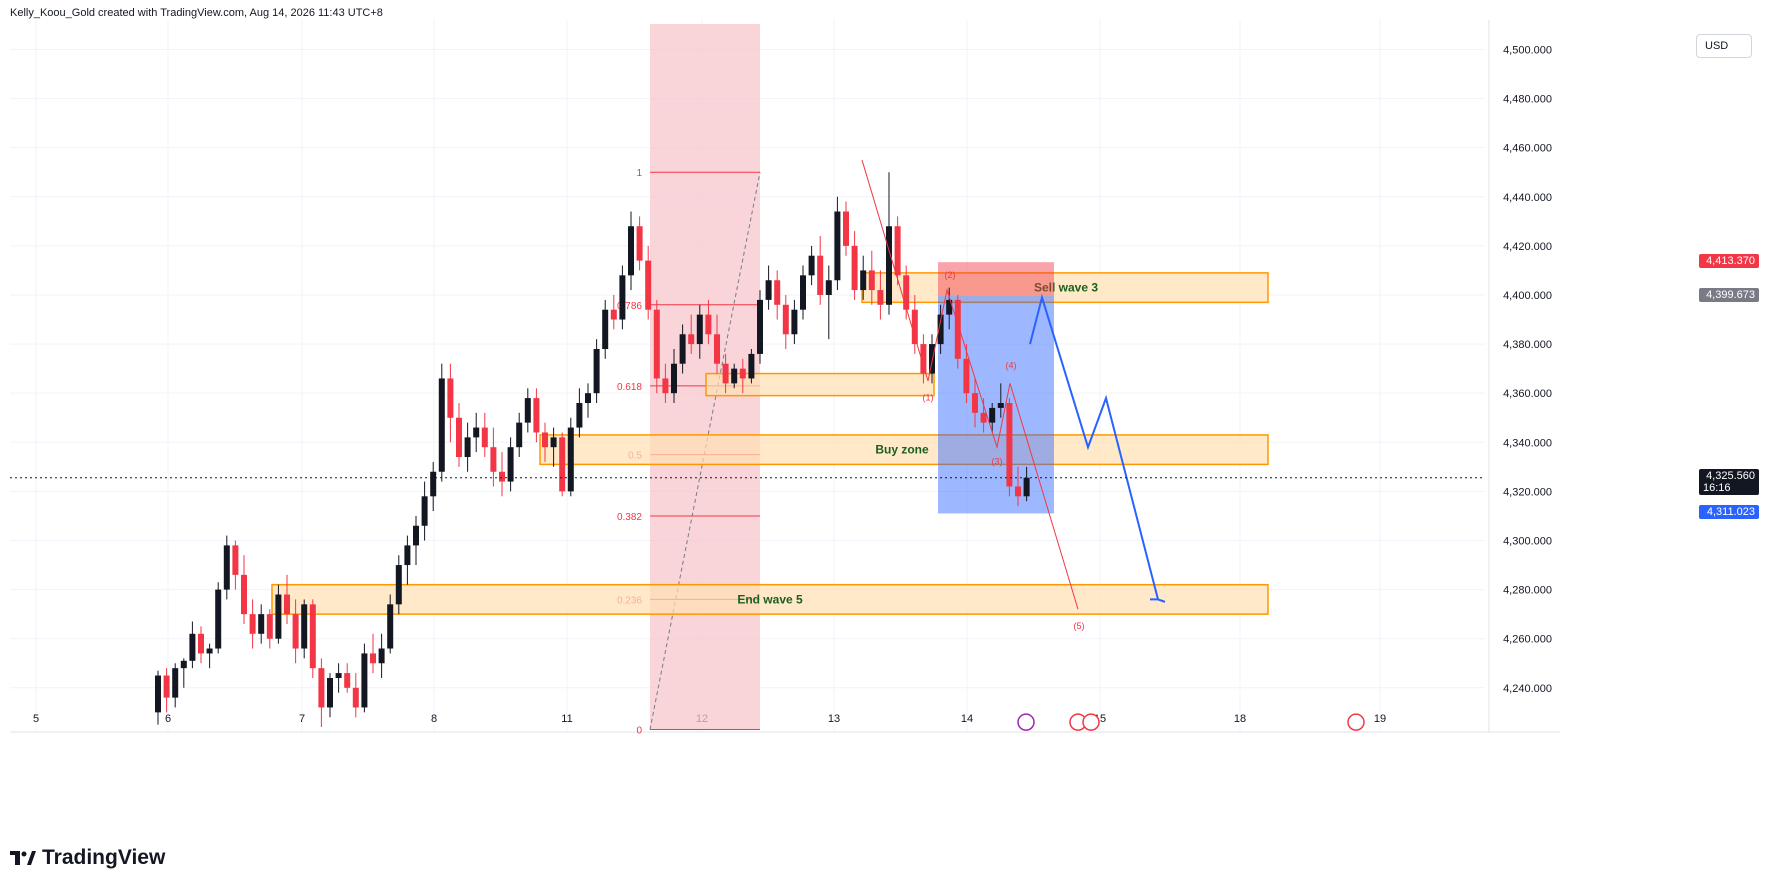  I want to click on y-tick-label: 4,340.000, so click(1527, 443).